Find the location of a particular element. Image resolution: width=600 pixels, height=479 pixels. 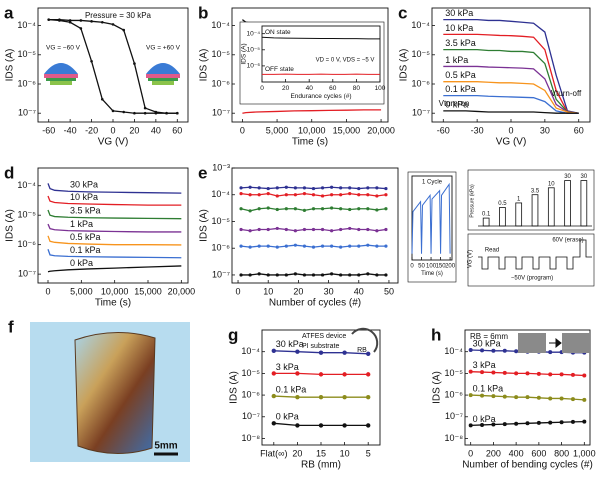

panel-letter: b is located at coordinates (203, 12).